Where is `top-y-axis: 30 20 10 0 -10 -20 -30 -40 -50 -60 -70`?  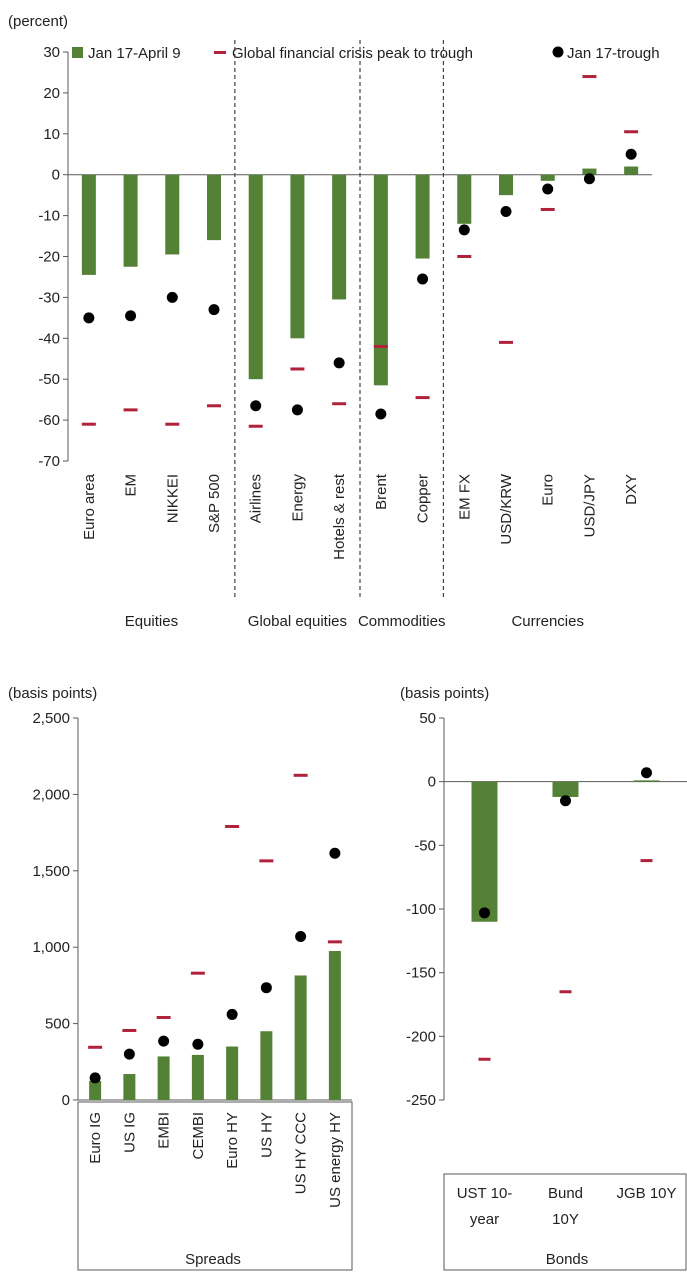
top-y-axis: 30 20 10 0 -10 -20 -30 -40 -50 -60 -70 is located at coordinates (53, 257).